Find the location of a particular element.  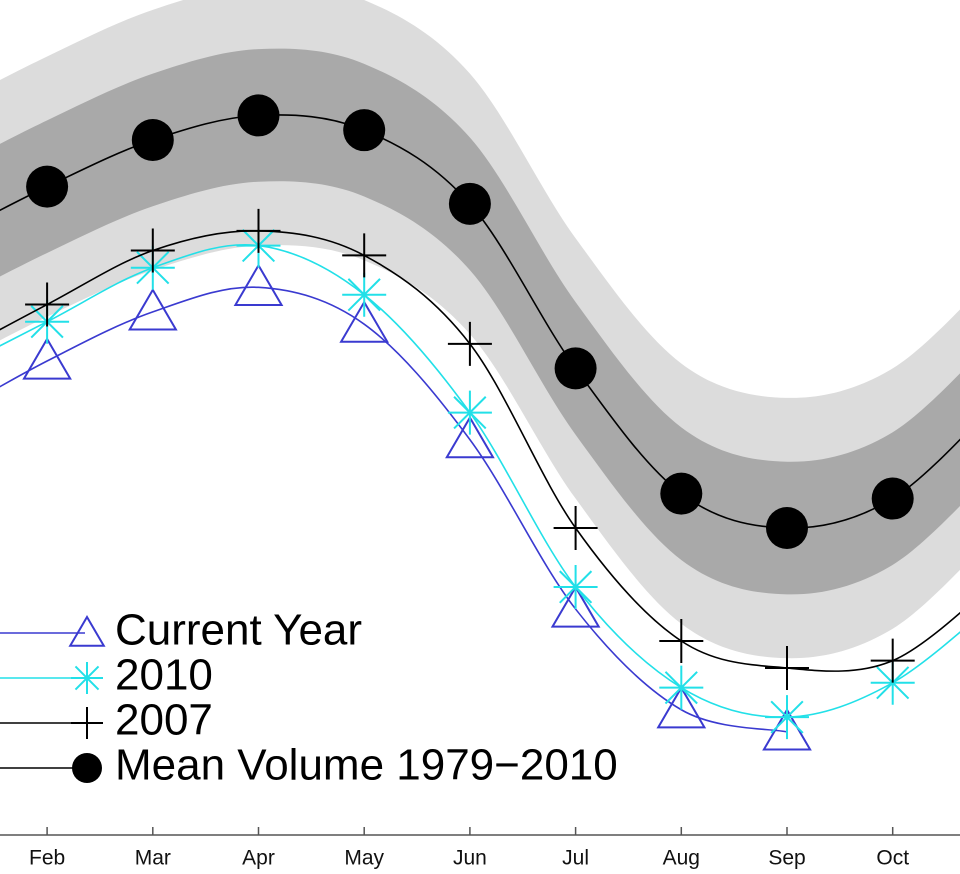

x-tick-label: May is located at coordinates (364, 858).